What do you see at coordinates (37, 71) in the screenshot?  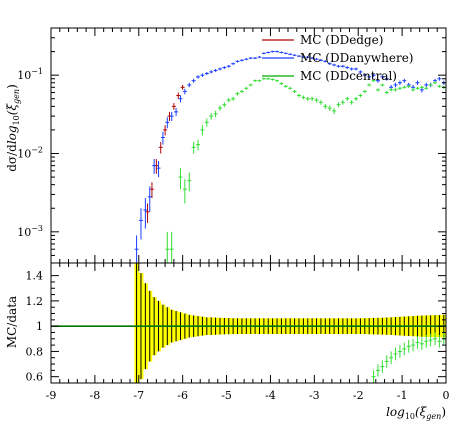 I see `main-y-tick-label-exp: −1` at bounding box center [37, 71].